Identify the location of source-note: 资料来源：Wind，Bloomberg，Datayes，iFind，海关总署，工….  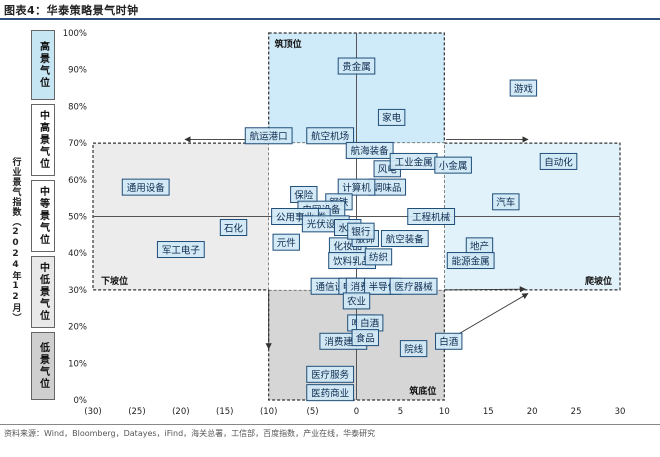
(190, 433).